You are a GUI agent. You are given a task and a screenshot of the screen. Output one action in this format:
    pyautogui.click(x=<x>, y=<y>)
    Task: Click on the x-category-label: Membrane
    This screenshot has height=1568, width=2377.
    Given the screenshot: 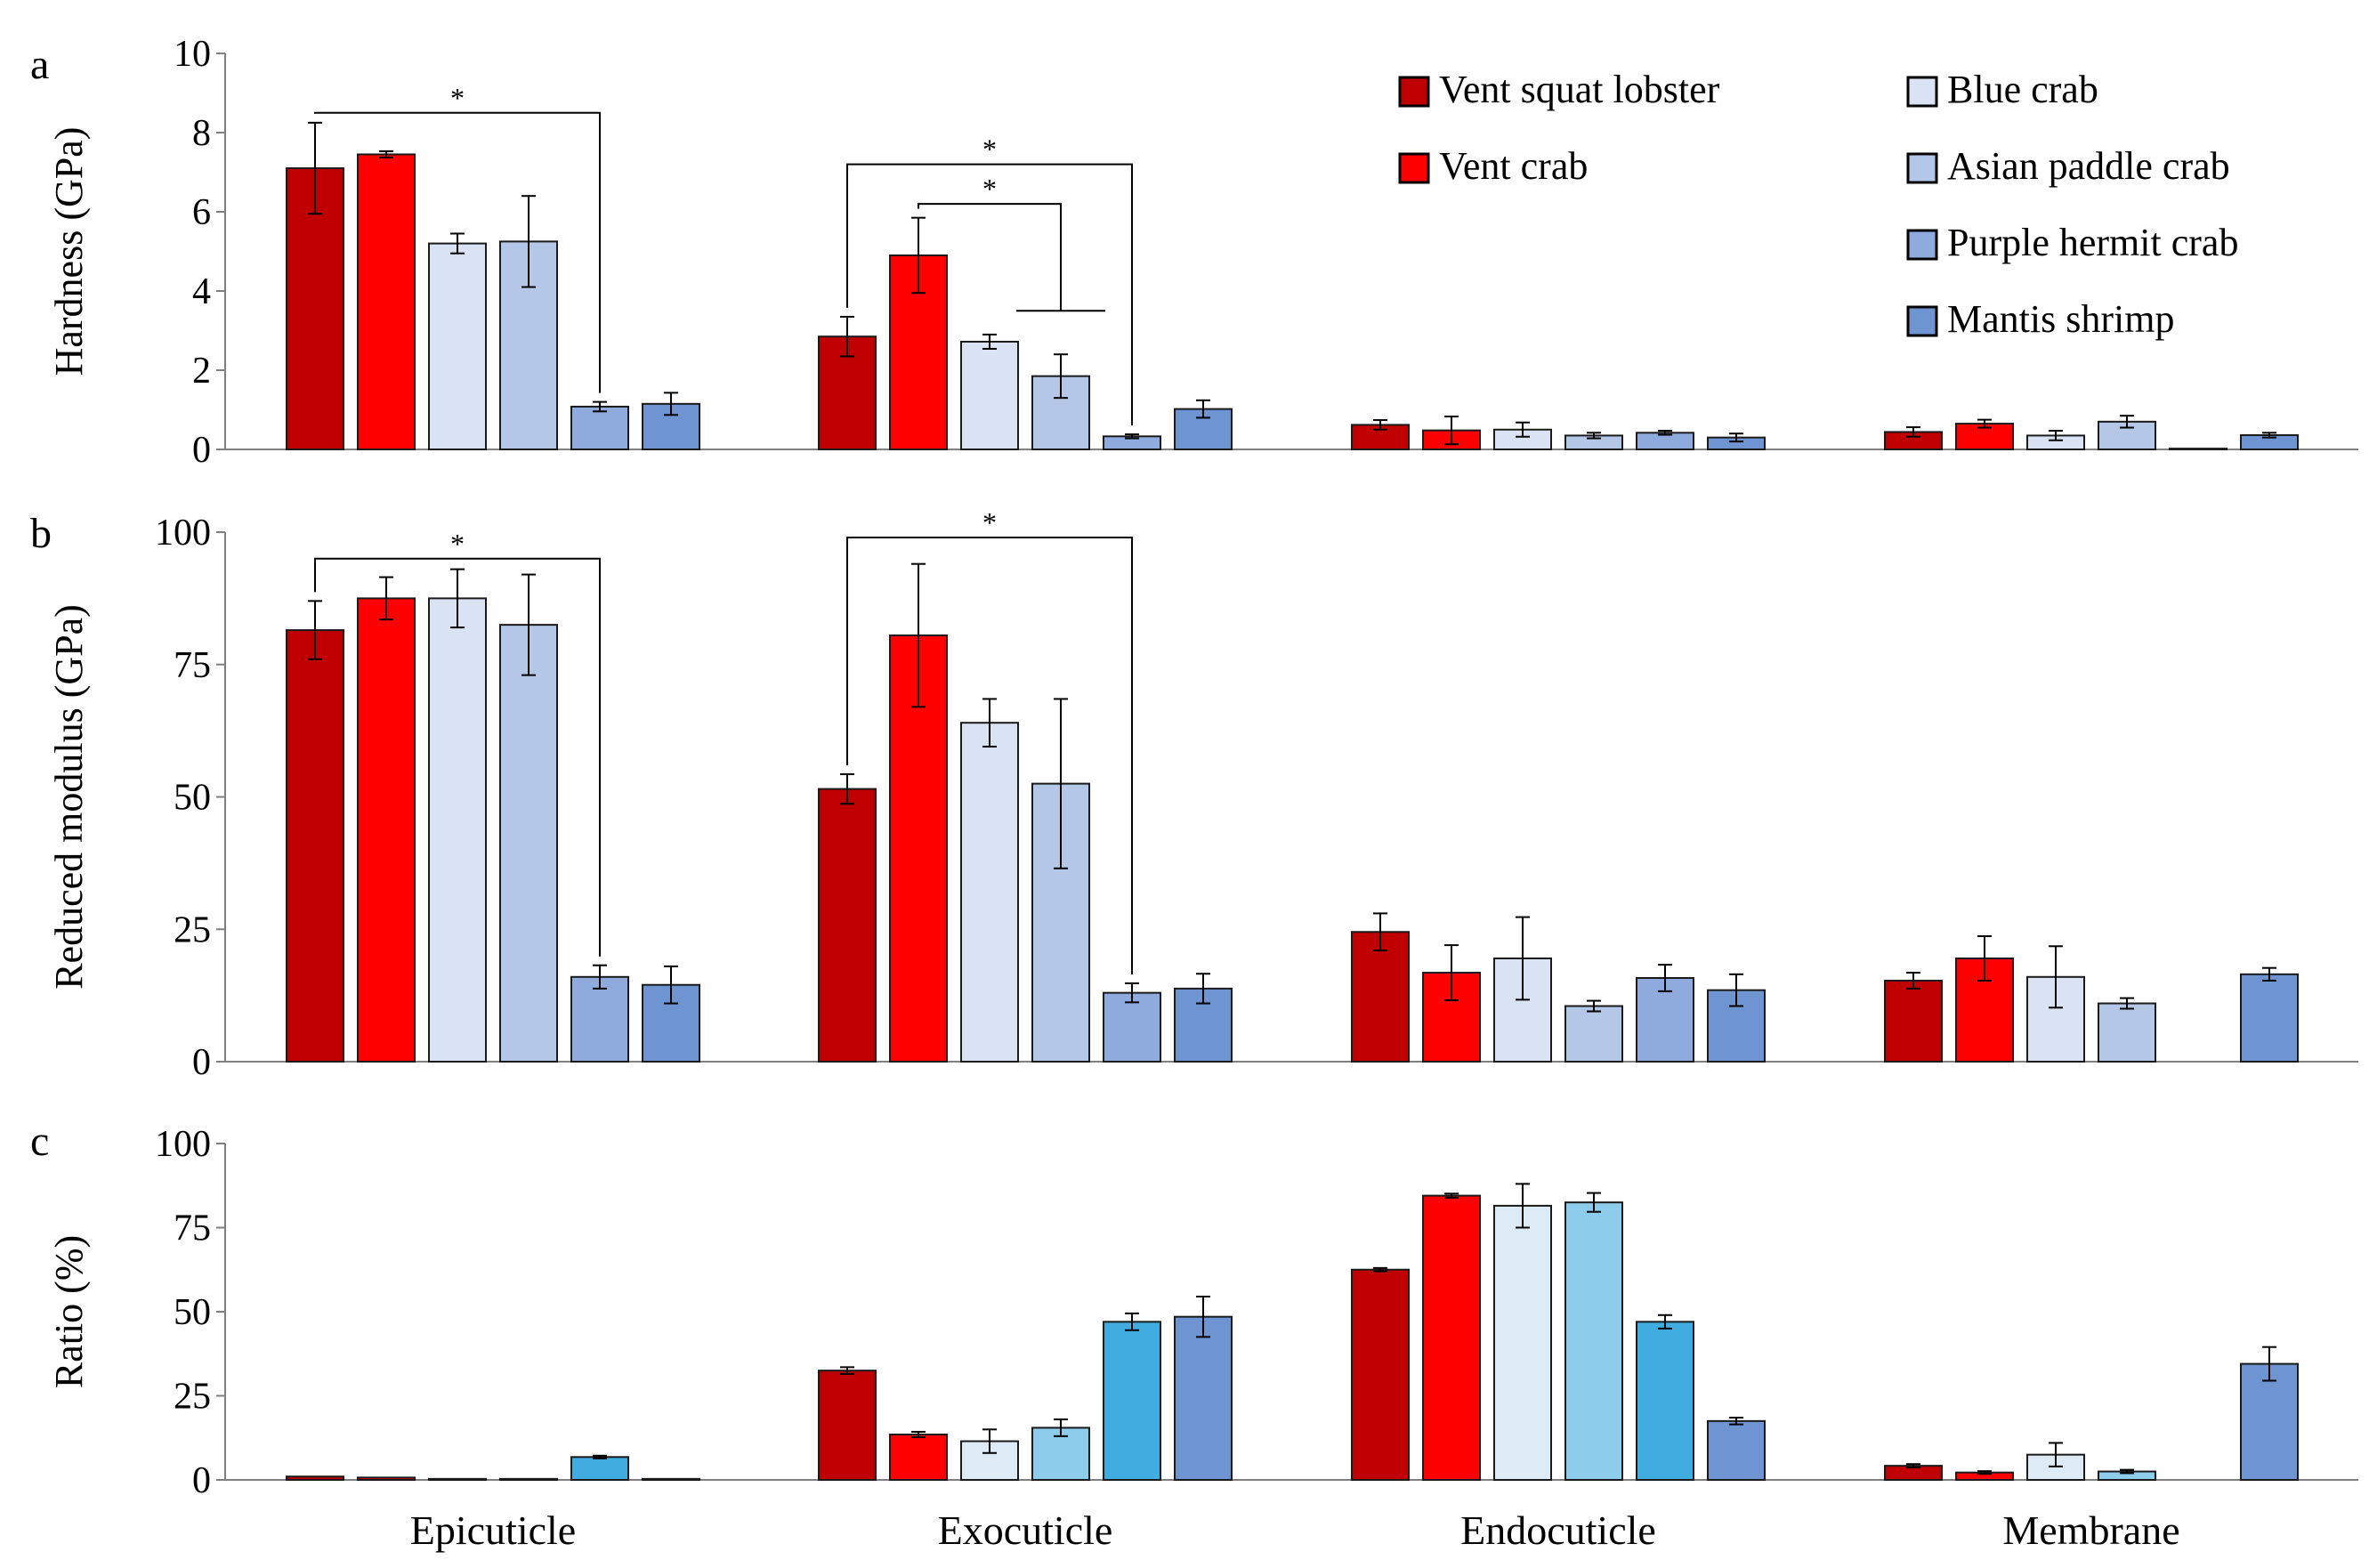 What is the action you would take?
    pyautogui.click(x=2090, y=1530)
    